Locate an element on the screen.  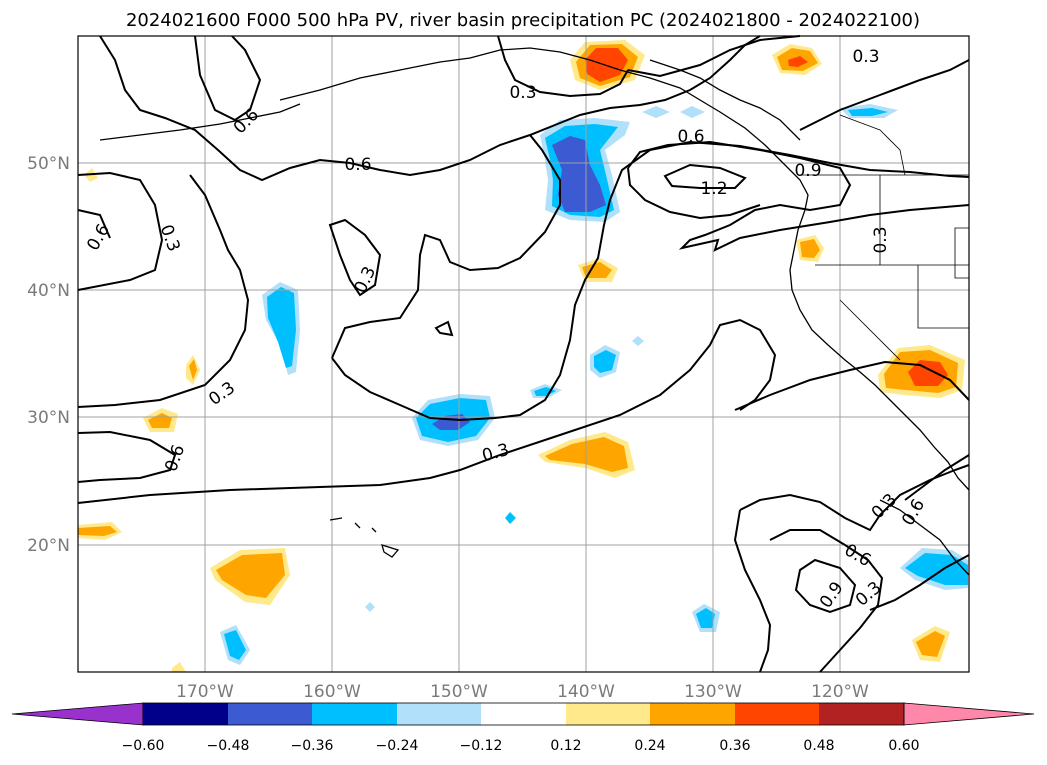
neg-region-bc-mid is located at coordinates (868, 112).